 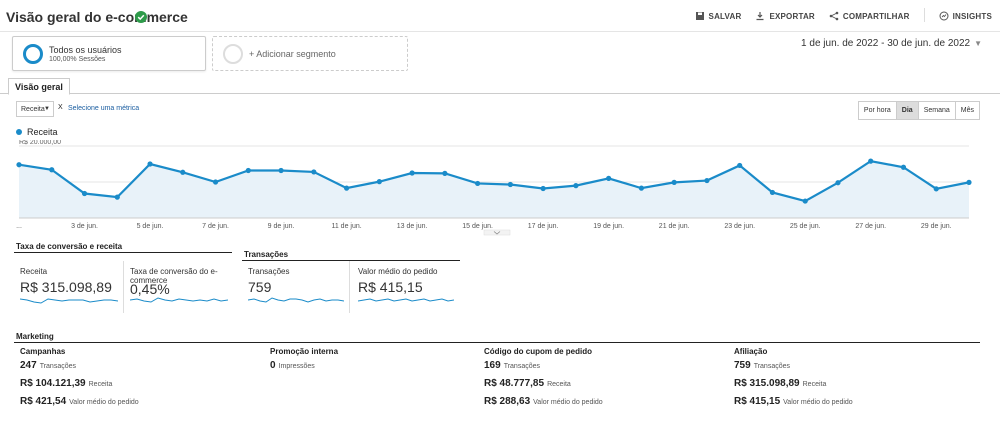 What do you see at coordinates (346, 226) in the screenshot?
I see `x-tick-label: 11 de jun.` at bounding box center [346, 226].